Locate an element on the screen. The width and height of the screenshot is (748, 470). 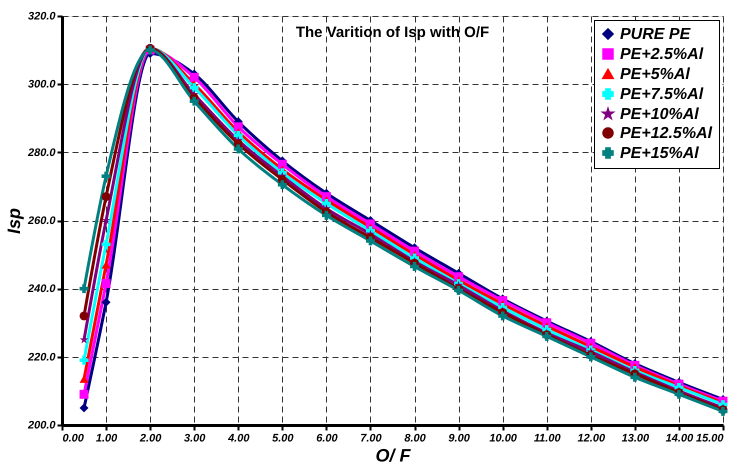
y-tick-label: 320.0 is located at coordinates (42, 16).